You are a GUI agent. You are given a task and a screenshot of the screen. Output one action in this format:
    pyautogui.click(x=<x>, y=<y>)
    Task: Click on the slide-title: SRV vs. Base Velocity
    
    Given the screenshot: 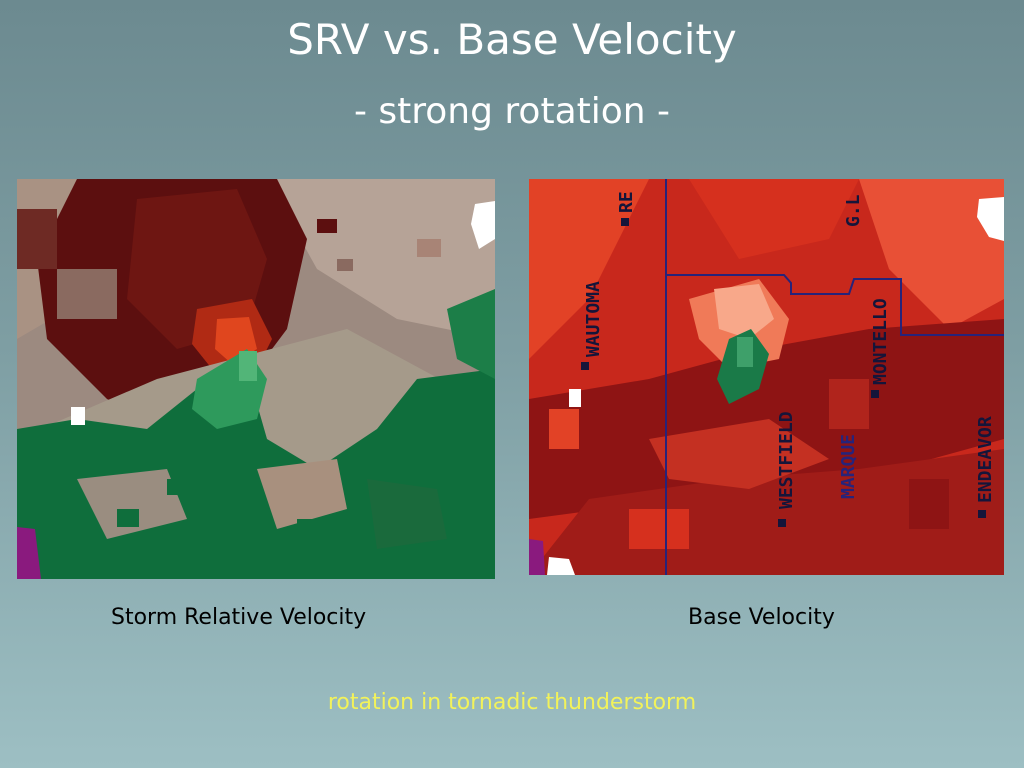 What is the action you would take?
    pyautogui.click(x=512, y=39)
    